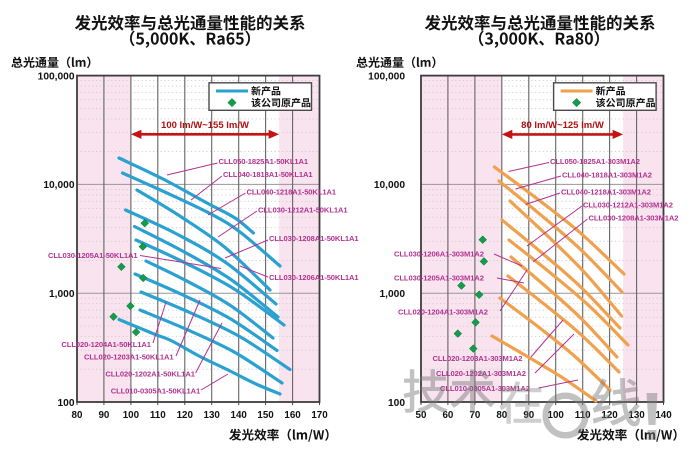 This screenshot has width=700, height=468. Describe the element at coordinates (150, 374) in the screenshot. I see `svg-text: CLL020-1202A1-50KL1A1` at that location.